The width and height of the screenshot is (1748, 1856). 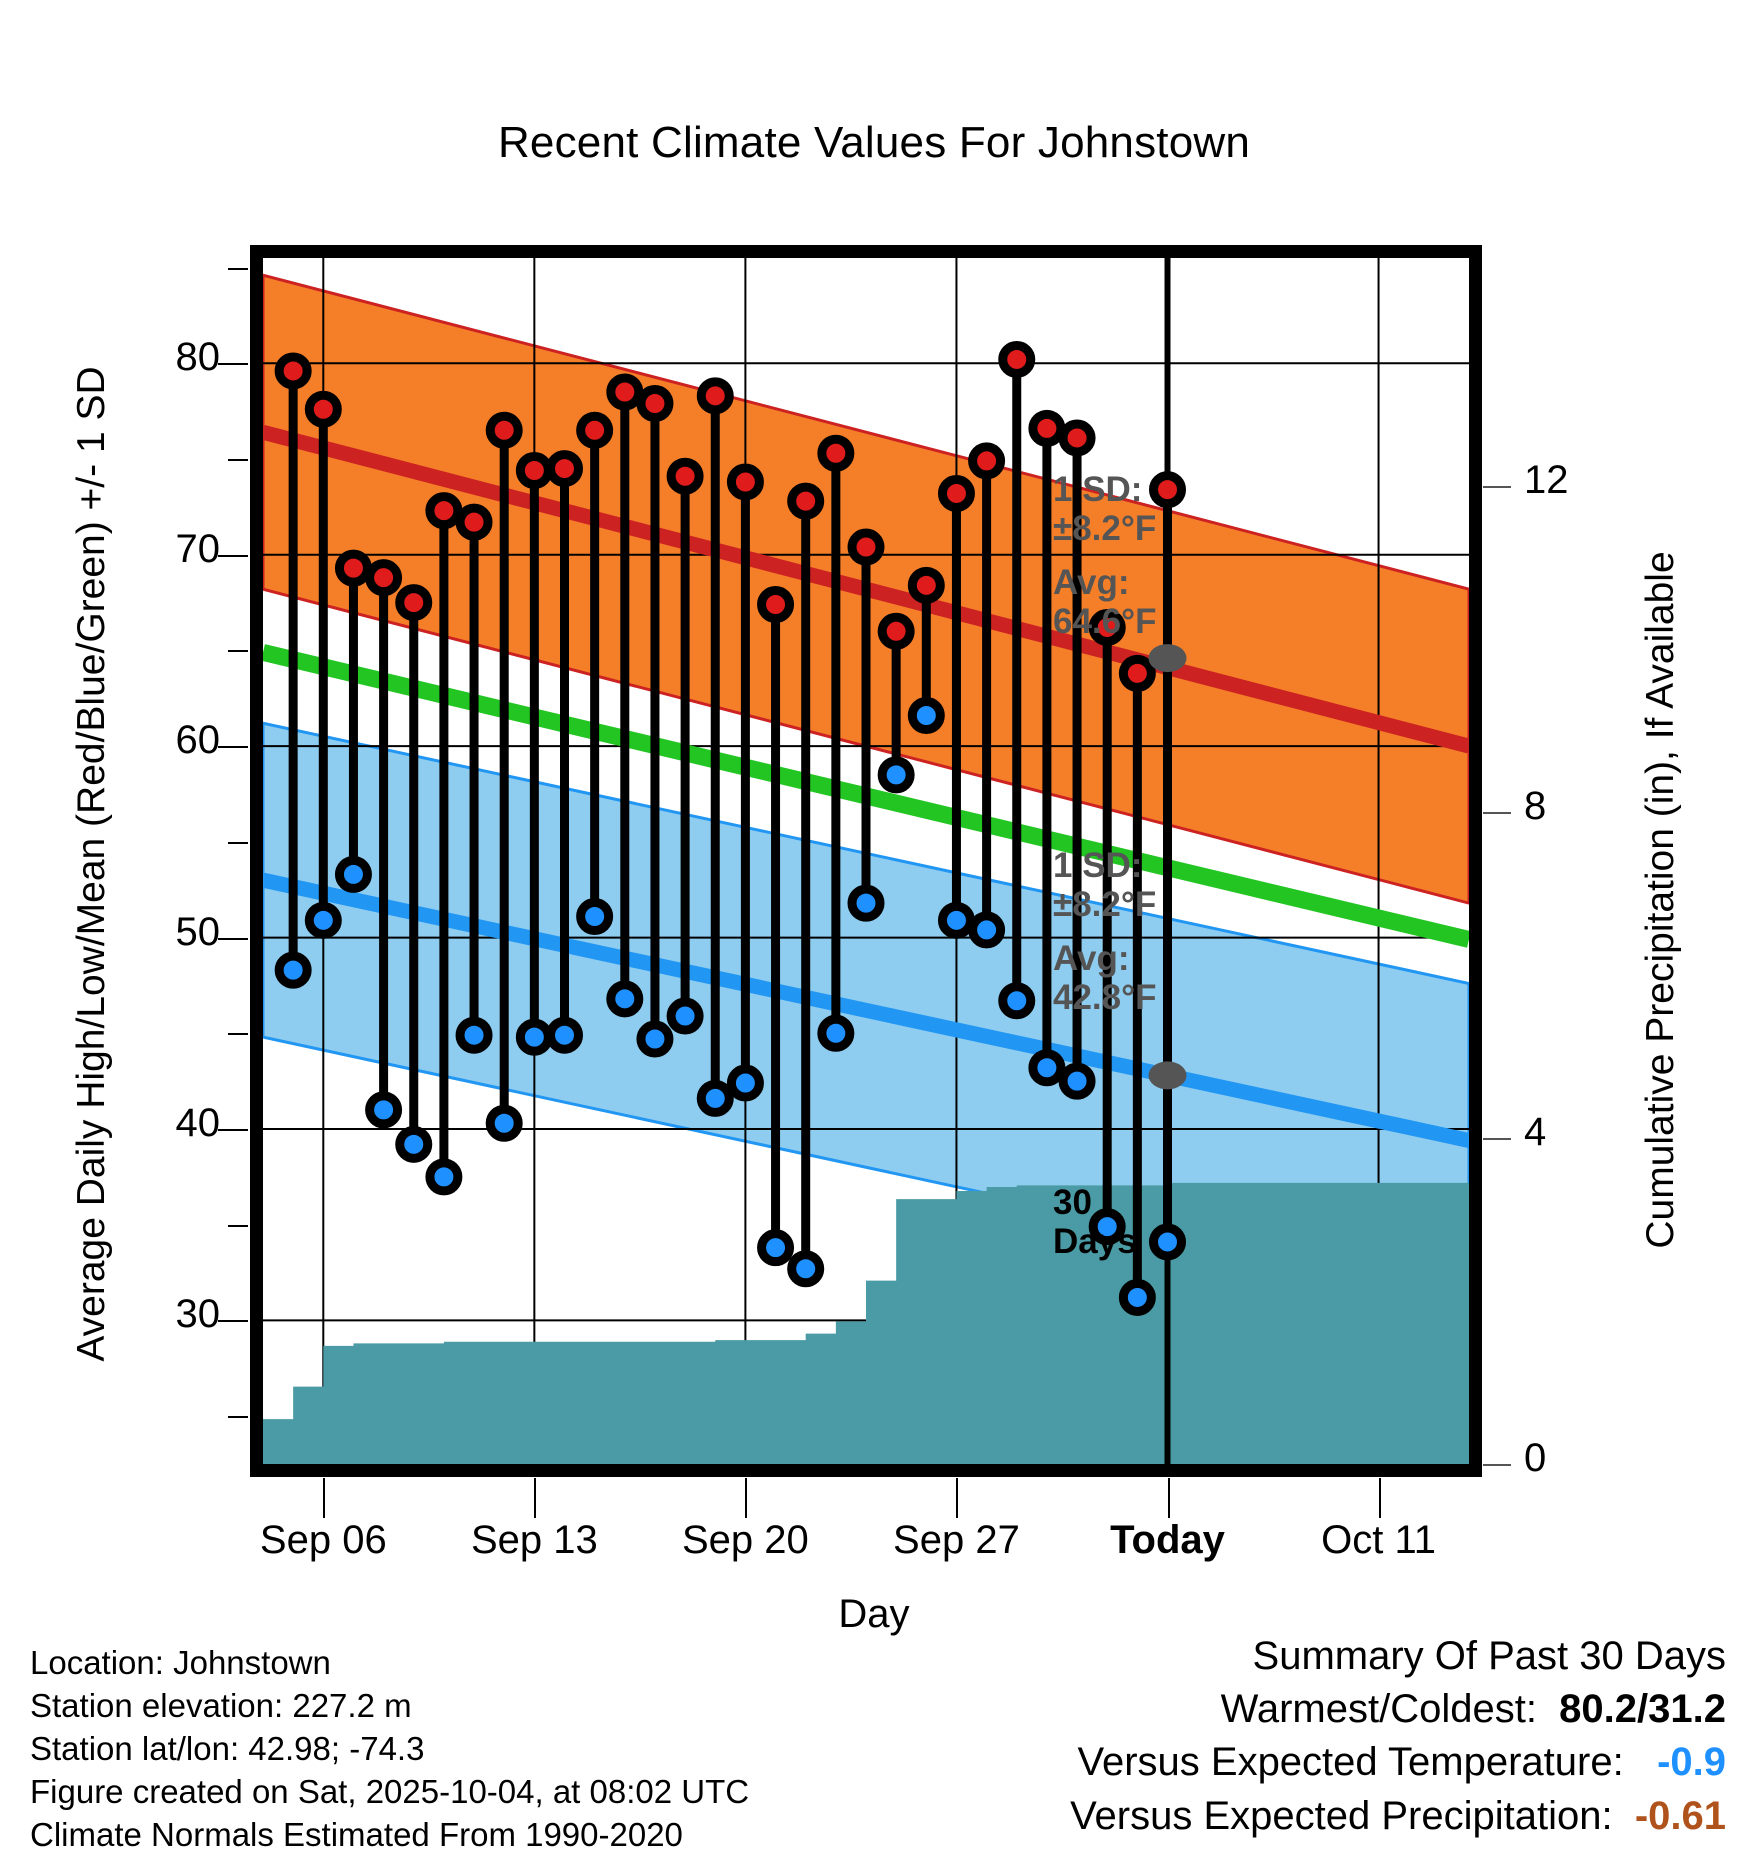 I want to click on x-tick-label: Today, so click(x=1167, y=1540).